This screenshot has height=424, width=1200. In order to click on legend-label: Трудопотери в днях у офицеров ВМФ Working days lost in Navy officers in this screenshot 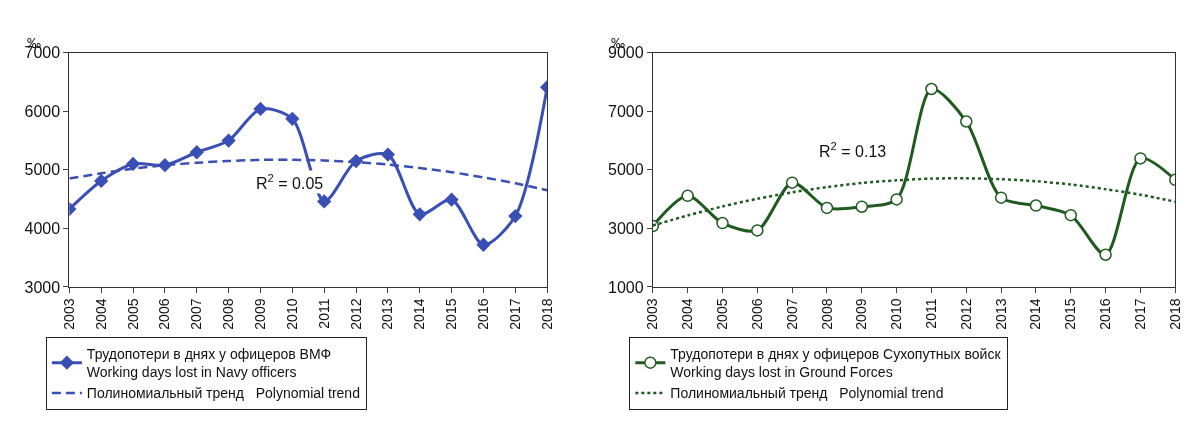, I will do `click(209, 363)`.